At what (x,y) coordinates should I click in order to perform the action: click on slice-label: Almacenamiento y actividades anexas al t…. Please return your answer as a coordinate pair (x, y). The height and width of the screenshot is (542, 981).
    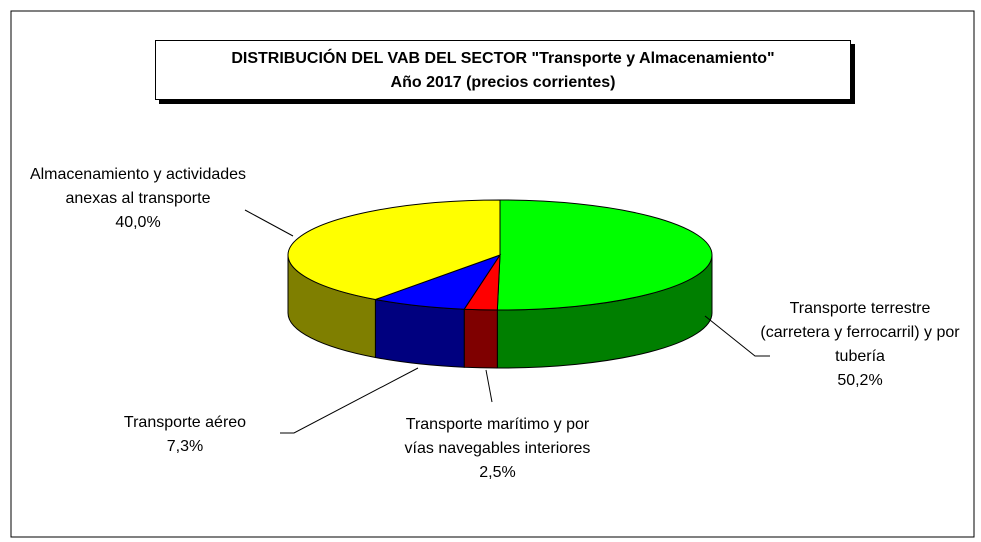
    Looking at the image, I should click on (138, 199).